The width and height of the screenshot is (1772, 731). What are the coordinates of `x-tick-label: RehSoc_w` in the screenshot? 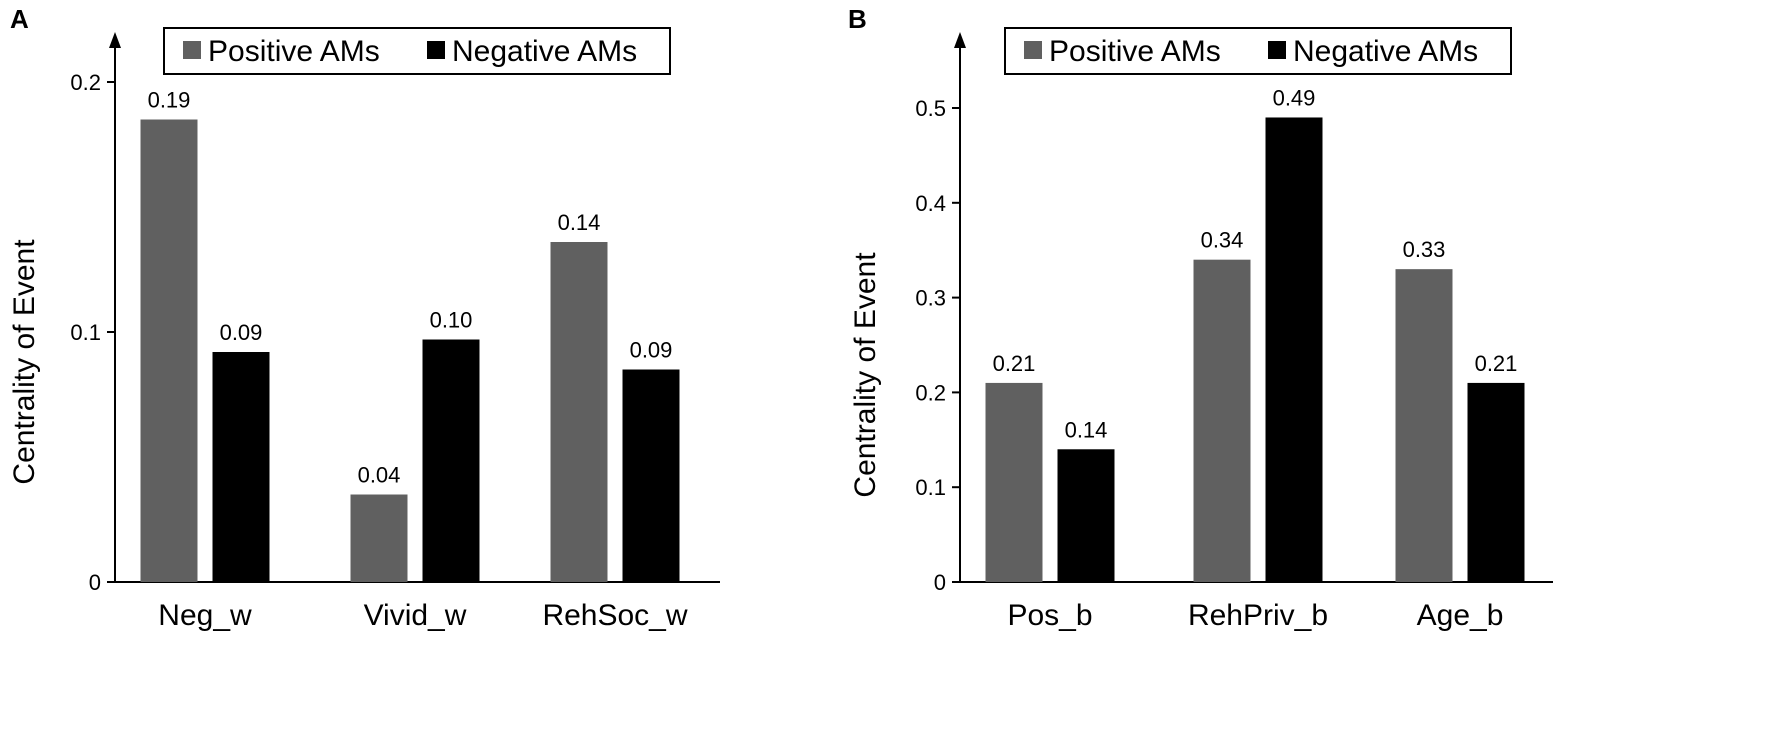 It's located at (614, 615).